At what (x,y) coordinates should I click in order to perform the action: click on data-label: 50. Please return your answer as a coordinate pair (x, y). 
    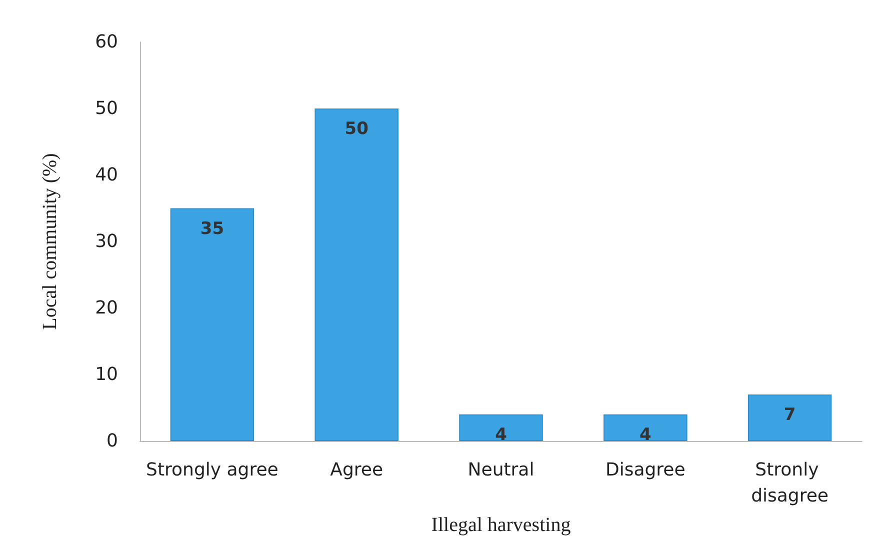
    Looking at the image, I should click on (356, 129).